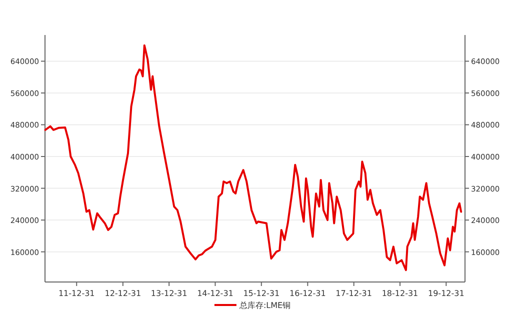 The height and width of the screenshot is (335, 517). I want to click on x-tick-label: 17-12-31, so click(354, 293).